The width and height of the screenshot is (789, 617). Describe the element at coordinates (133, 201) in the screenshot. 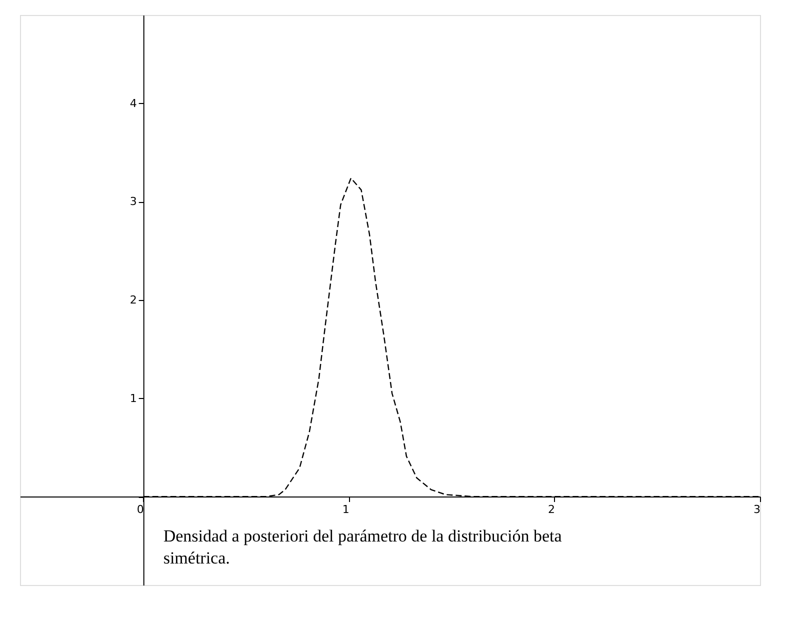

I see `y-tick-label: 3` at that location.